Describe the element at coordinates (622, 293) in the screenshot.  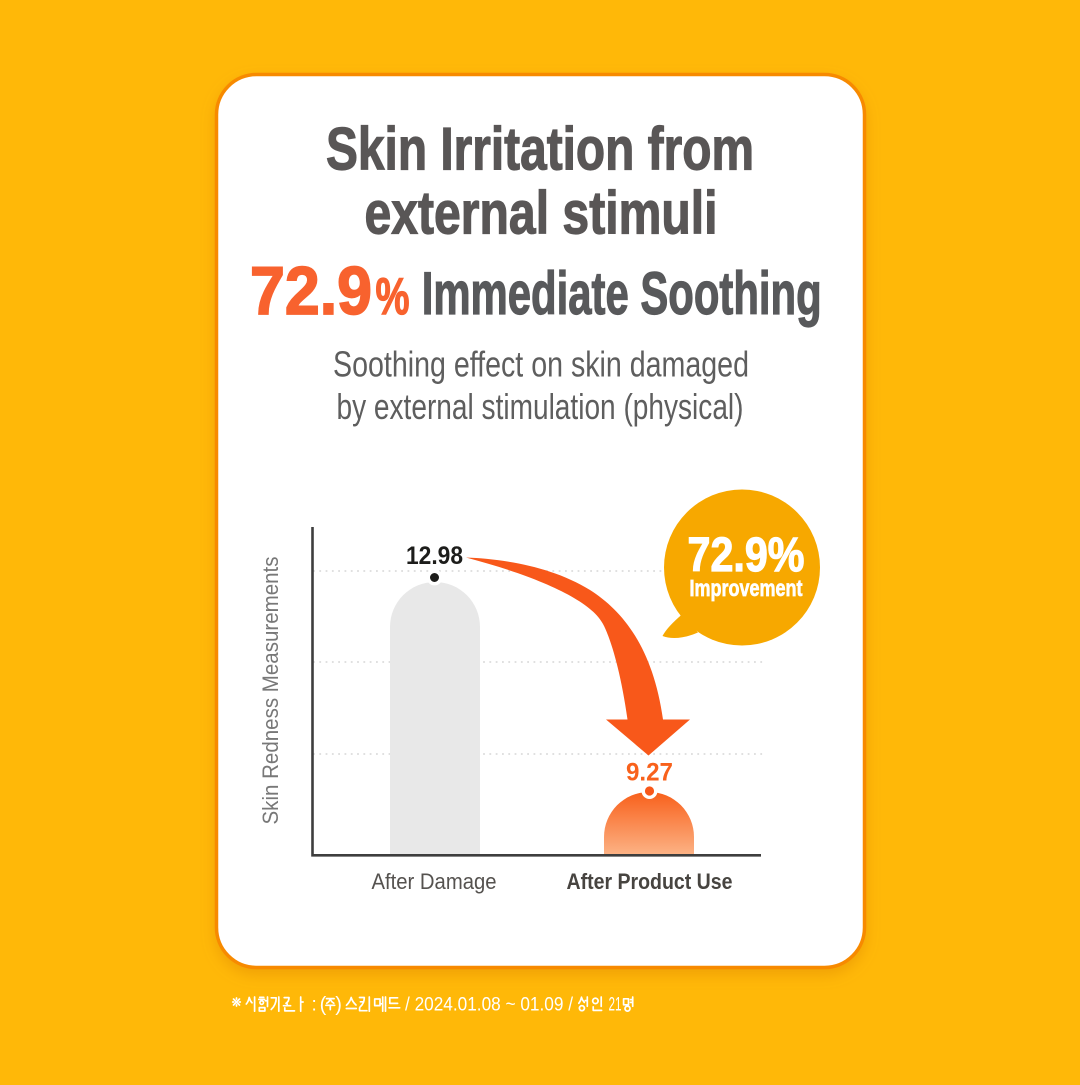
I see `svg-text: Immediate Soothing` at that location.